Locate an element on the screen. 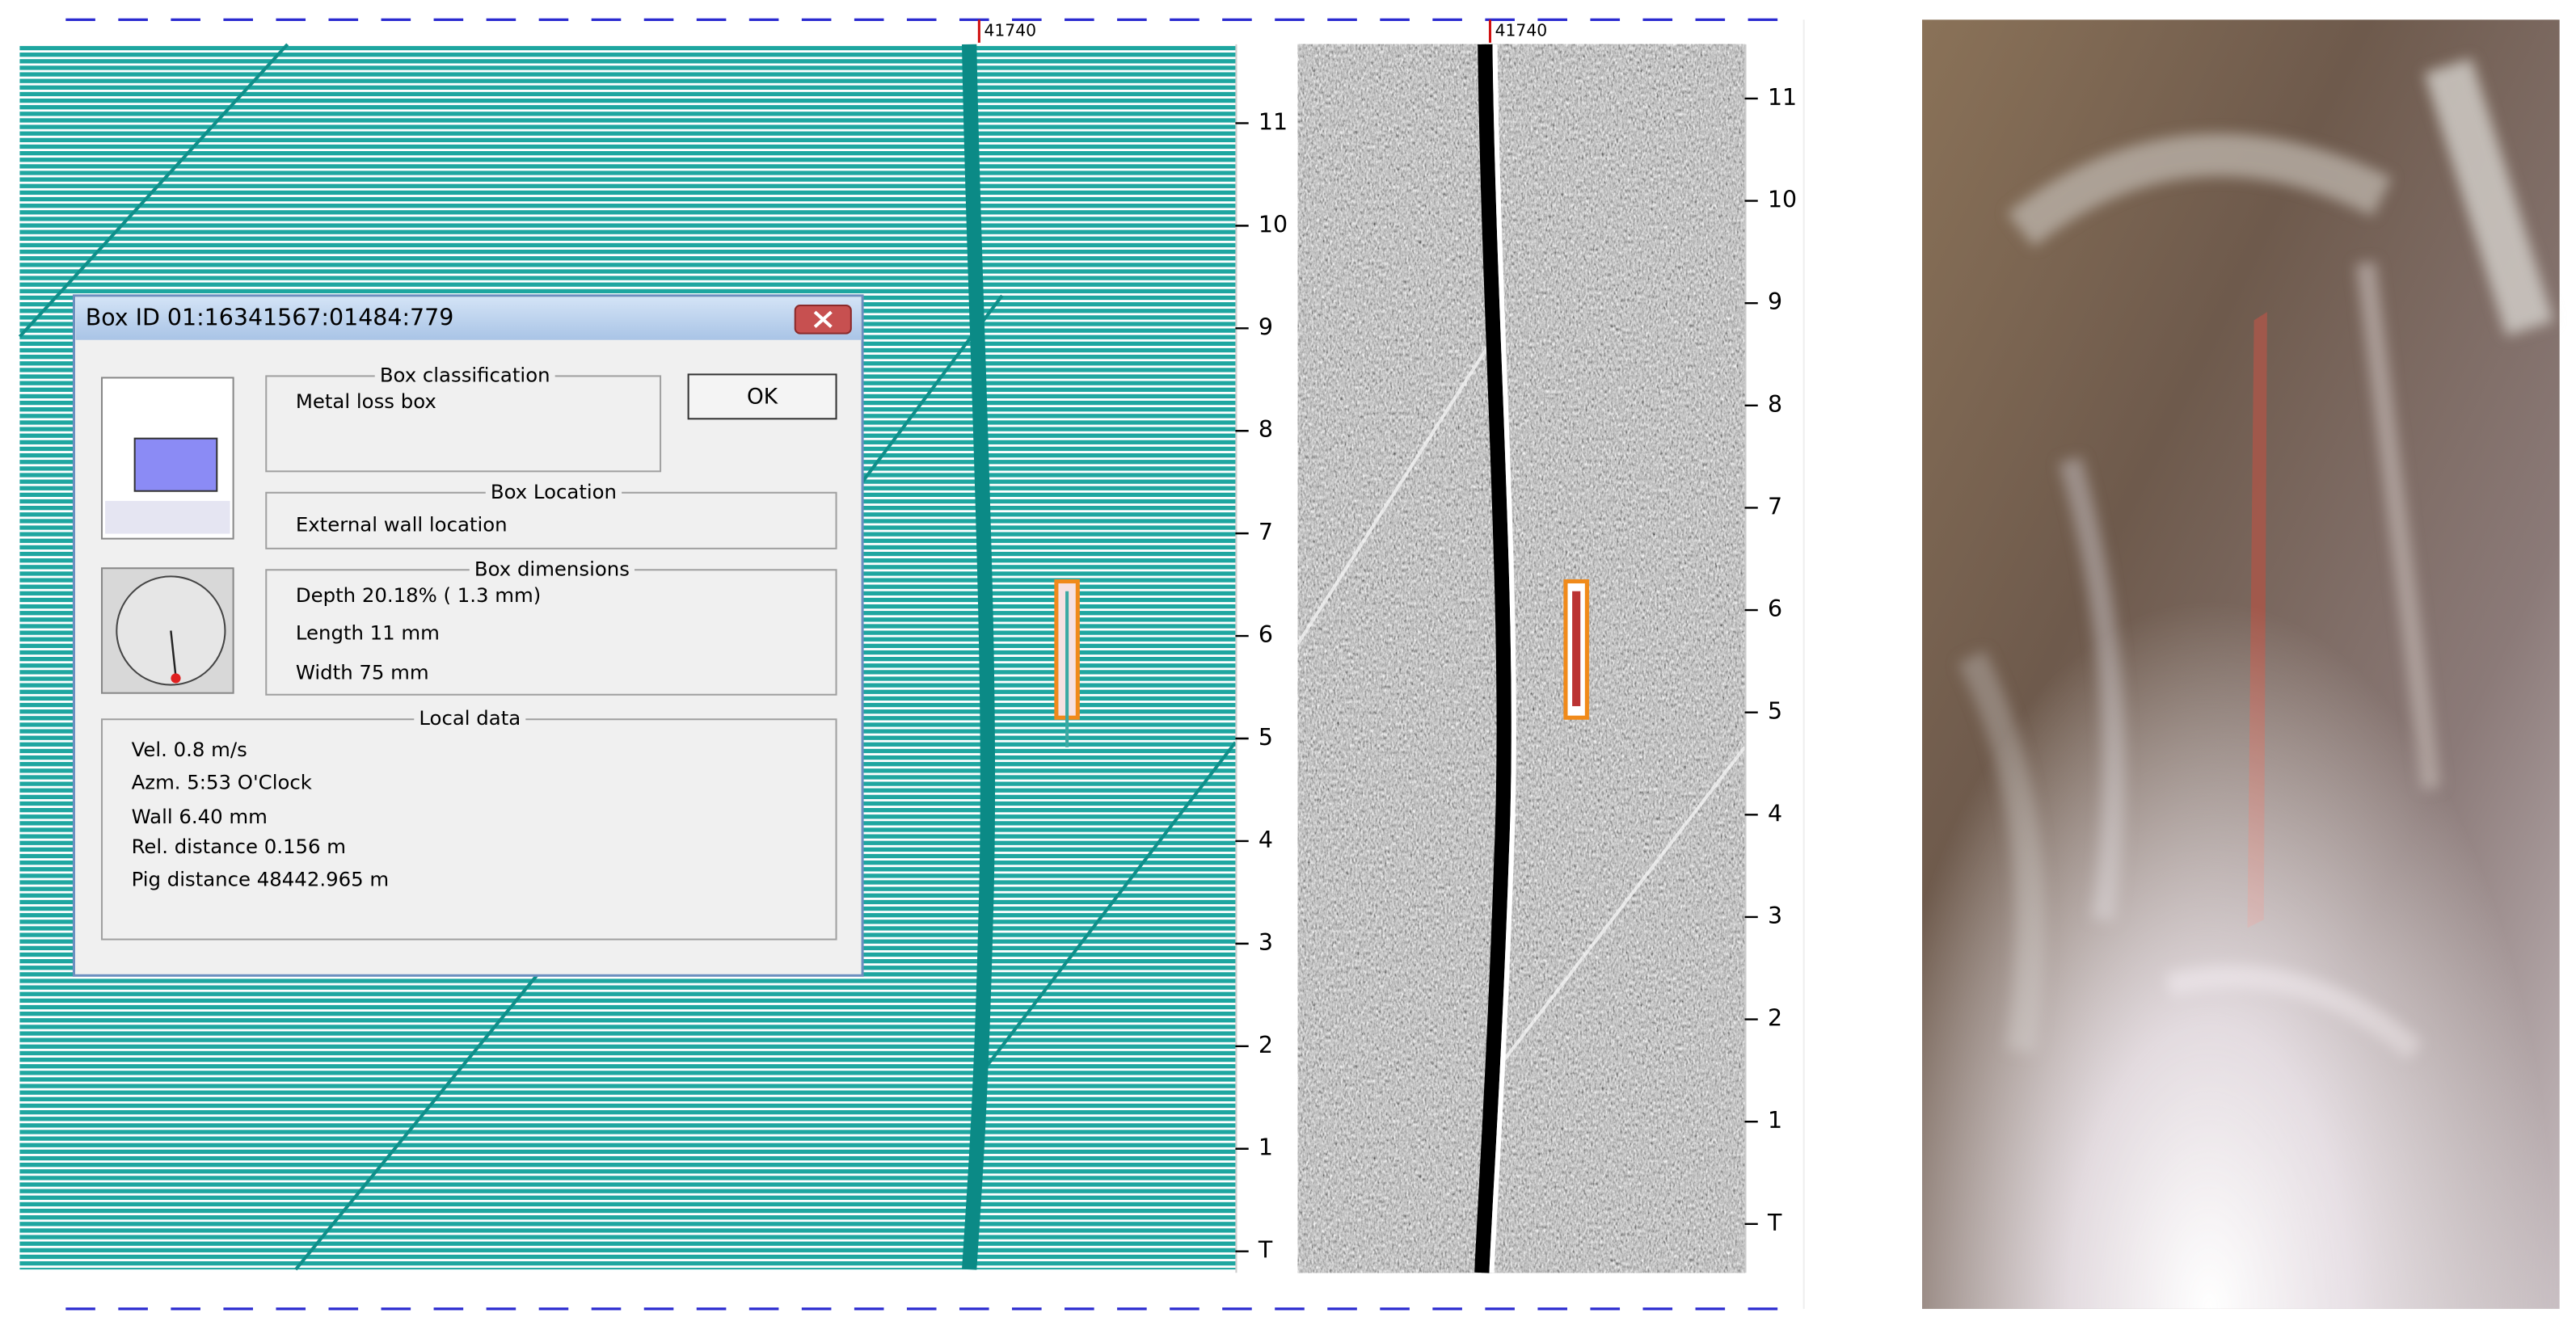  icon-box-strip is located at coordinates (167, 517).